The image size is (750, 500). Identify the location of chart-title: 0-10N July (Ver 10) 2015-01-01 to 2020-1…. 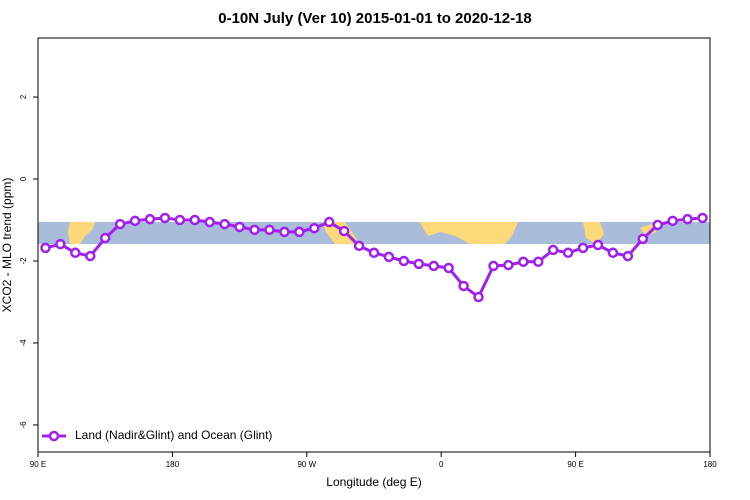
(375, 18).